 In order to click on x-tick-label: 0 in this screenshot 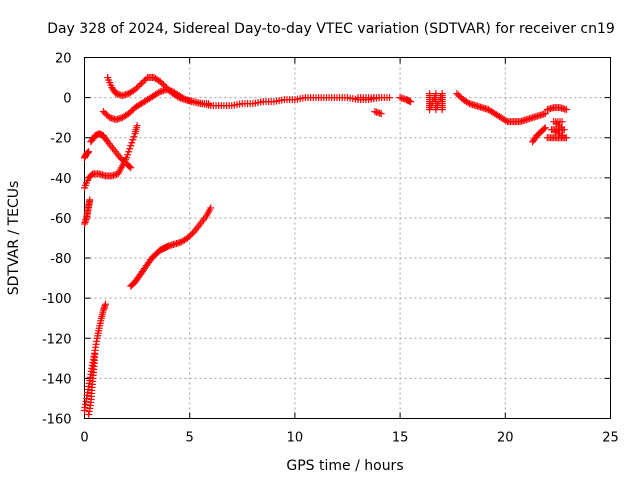, I will do `click(84, 438)`.